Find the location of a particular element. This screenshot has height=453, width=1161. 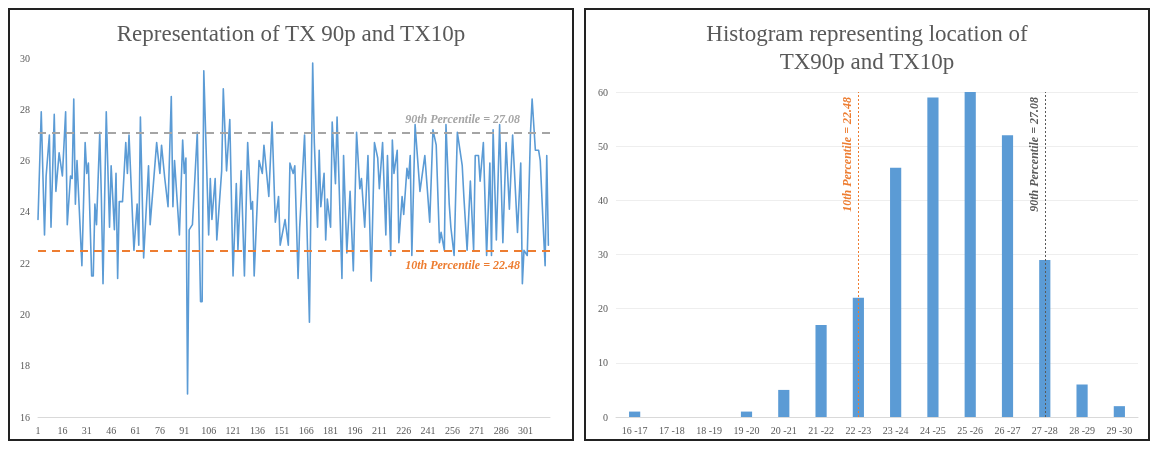

x-tick-label: 21 -22 is located at coordinates (821, 430).